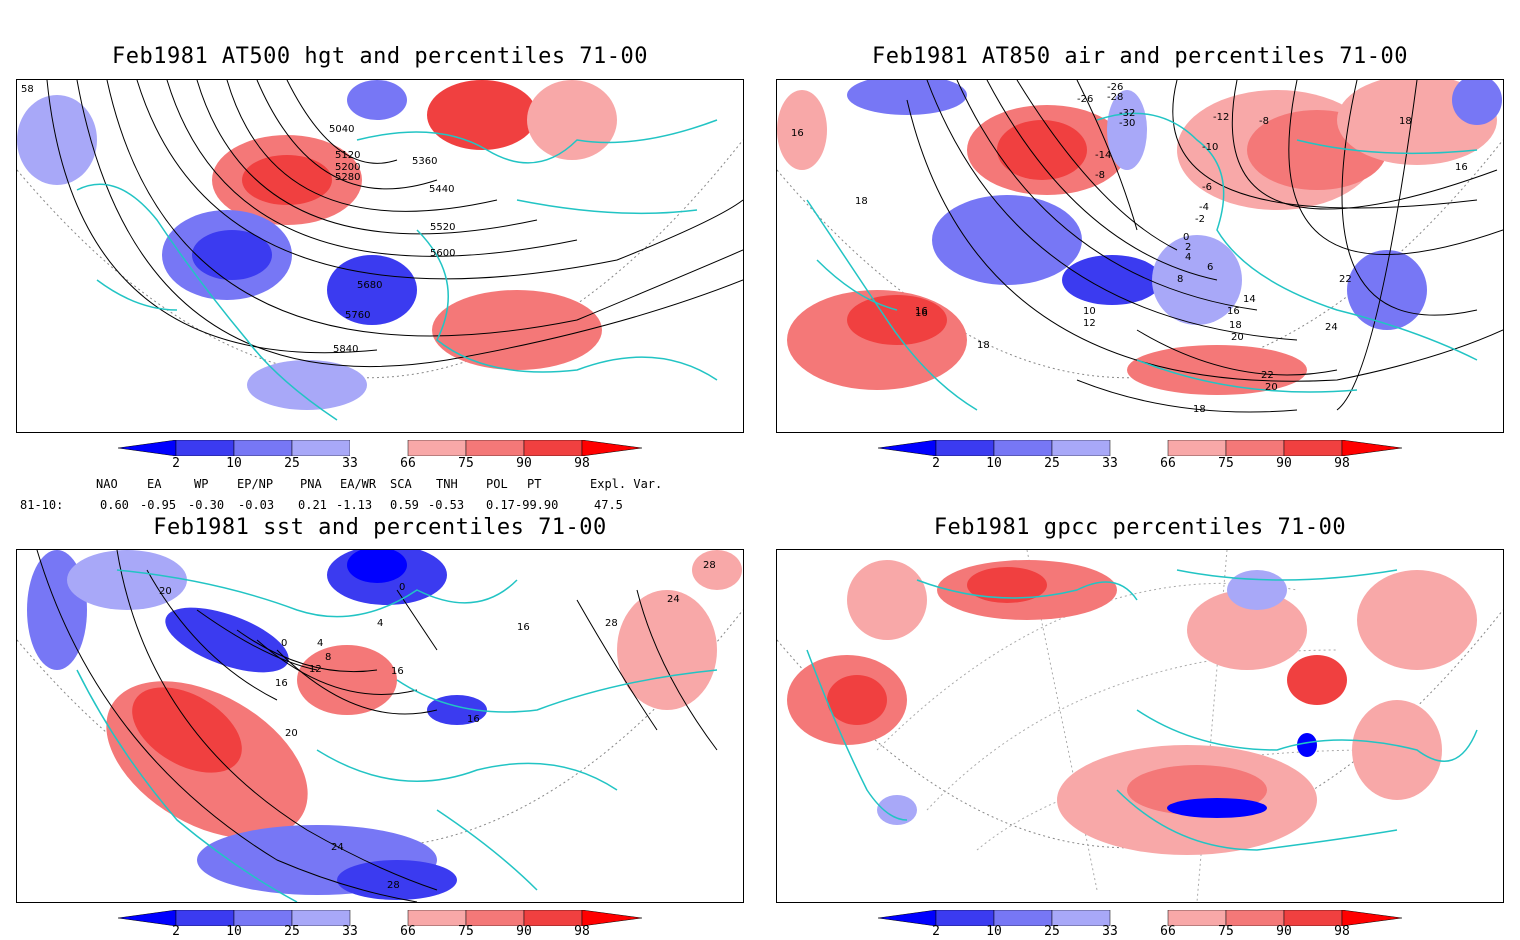 This screenshot has height=940, width=1520. I want to click on index-value-ea: -0.95, so click(158, 505).